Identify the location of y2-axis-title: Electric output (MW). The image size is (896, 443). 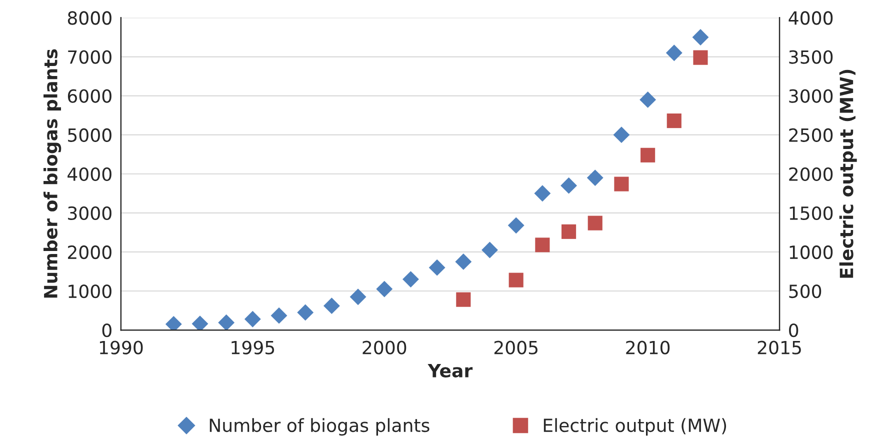
(848, 174).